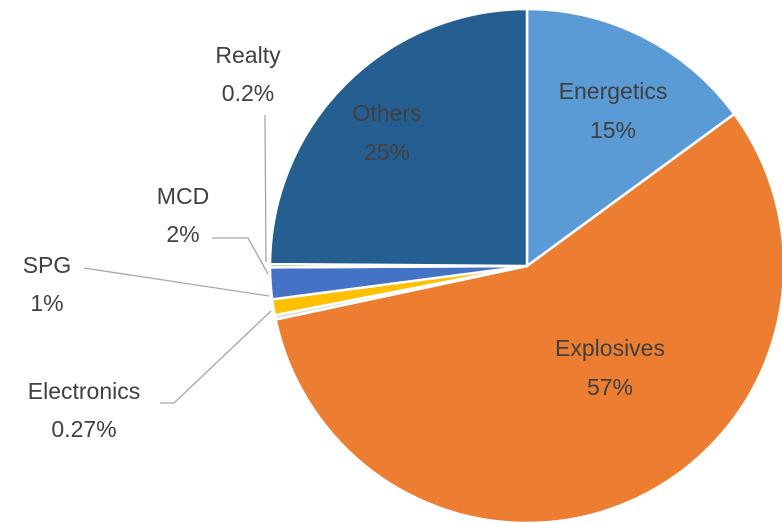 The height and width of the screenshot is (523, 782). I want to click on value-label: 1%, so click(46, 303).